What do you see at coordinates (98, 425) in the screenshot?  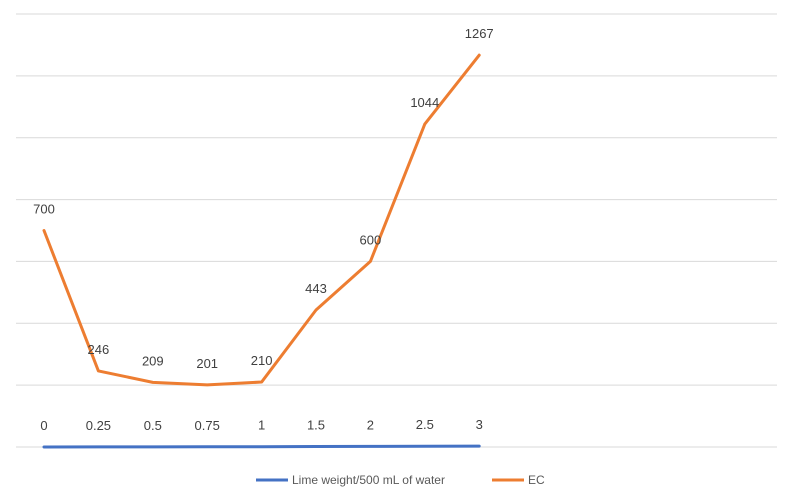 I see `data-label: 0.25` at bounding box center [98, 425].